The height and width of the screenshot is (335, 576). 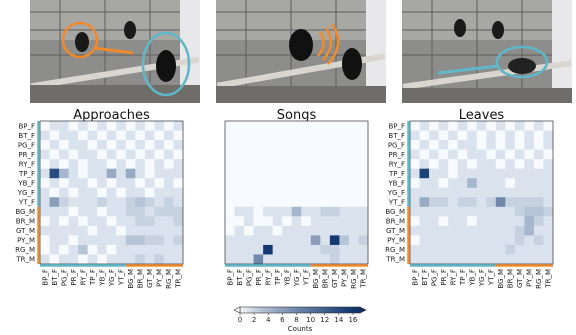 I want to click on col-tick-label: BP_F, so click(x=230, y=277).